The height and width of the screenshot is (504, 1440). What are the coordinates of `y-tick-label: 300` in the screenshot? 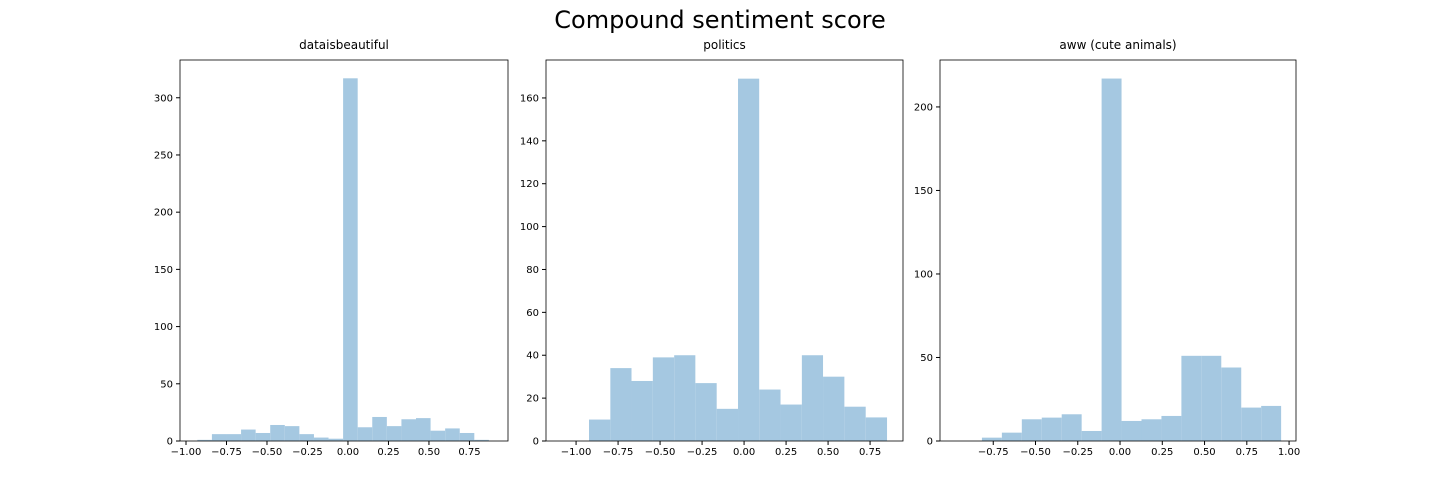 It's located at (163, 98).